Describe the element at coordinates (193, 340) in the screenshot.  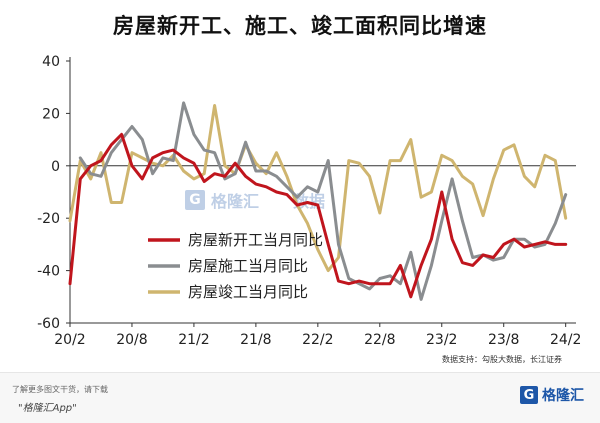
I see `x-tick-label: 21/2` at that location.